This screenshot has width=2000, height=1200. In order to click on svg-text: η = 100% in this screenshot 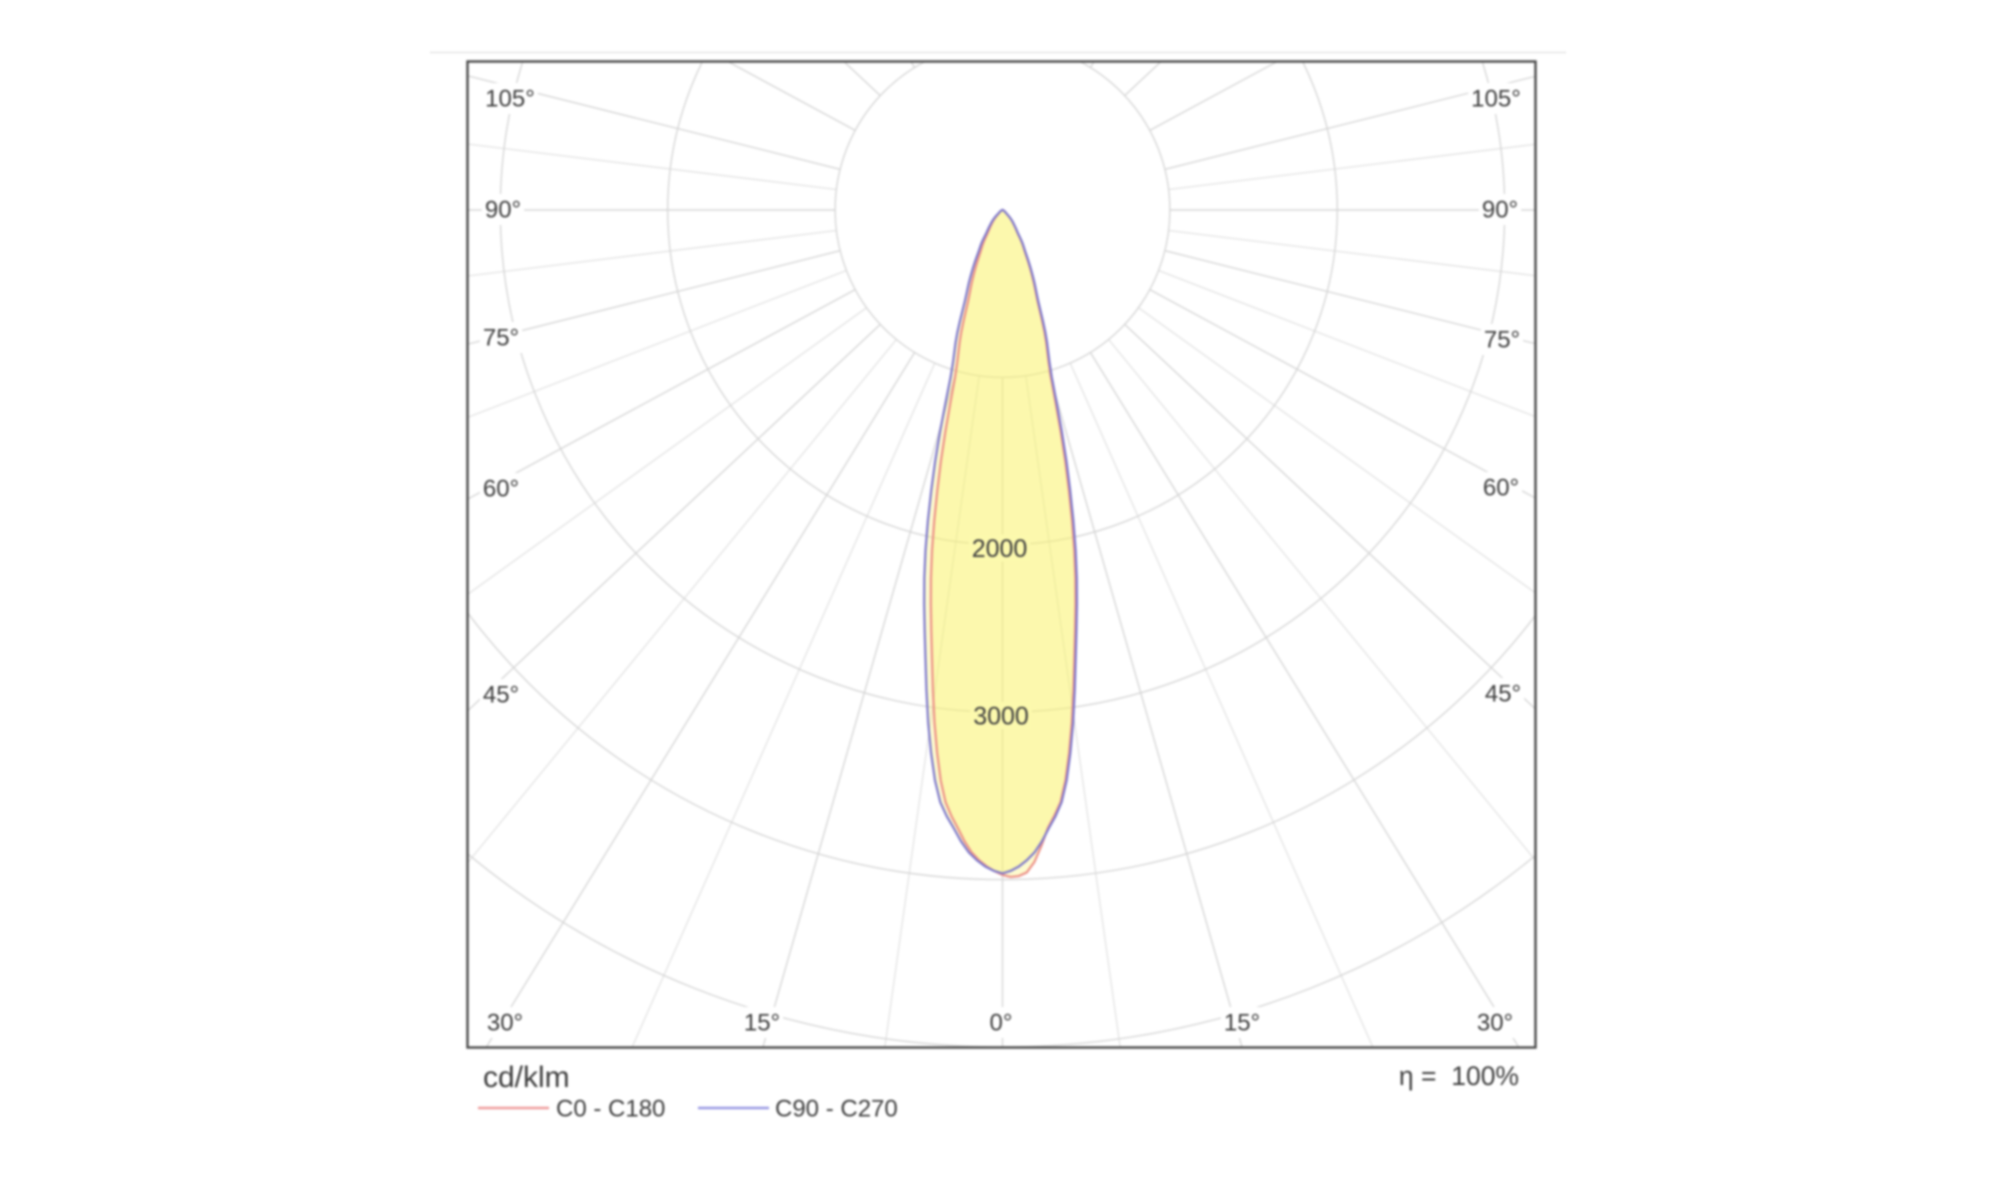, I will do `click(1459, 1076)`.